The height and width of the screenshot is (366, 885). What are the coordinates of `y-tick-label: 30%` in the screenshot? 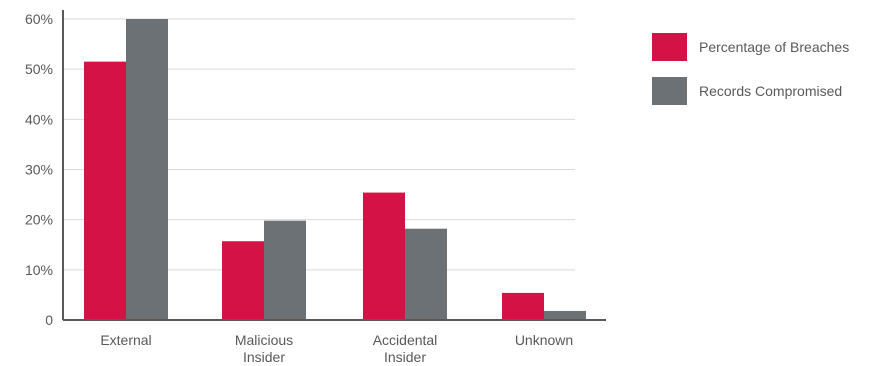 It's located at (39, 170).